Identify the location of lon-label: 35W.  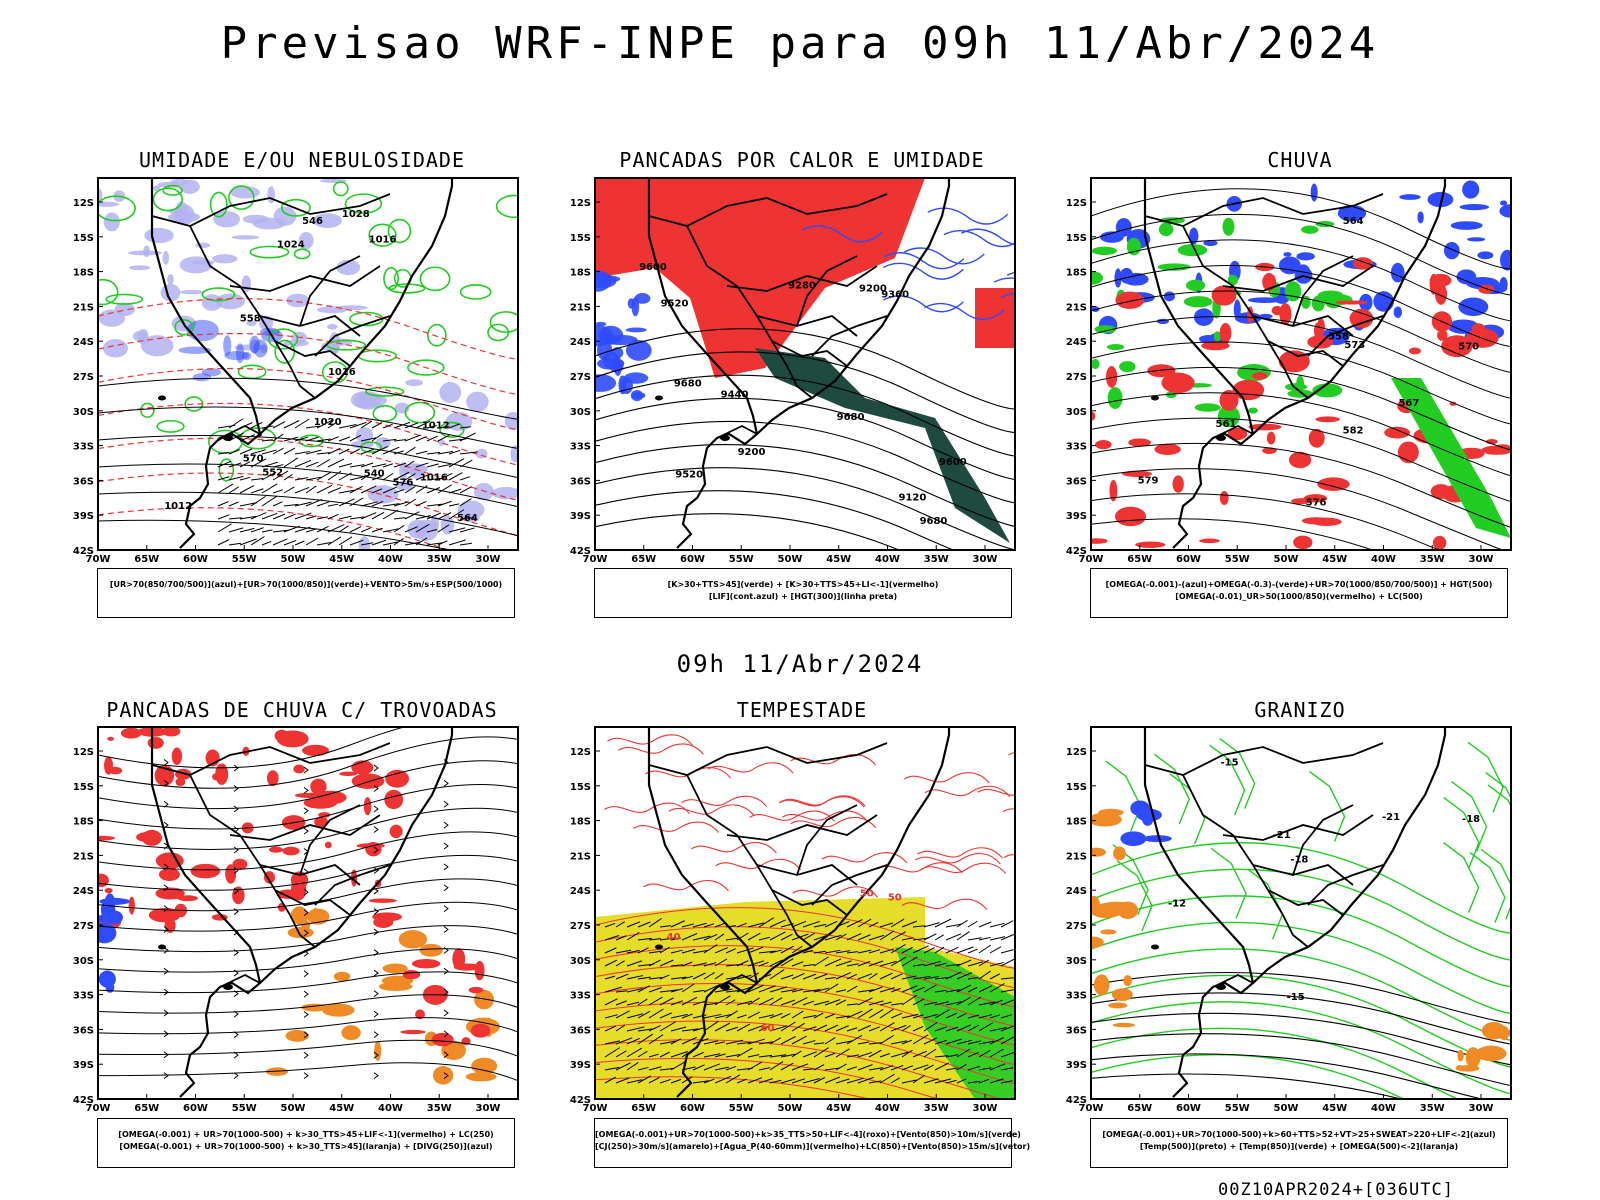
(1432, 1108).